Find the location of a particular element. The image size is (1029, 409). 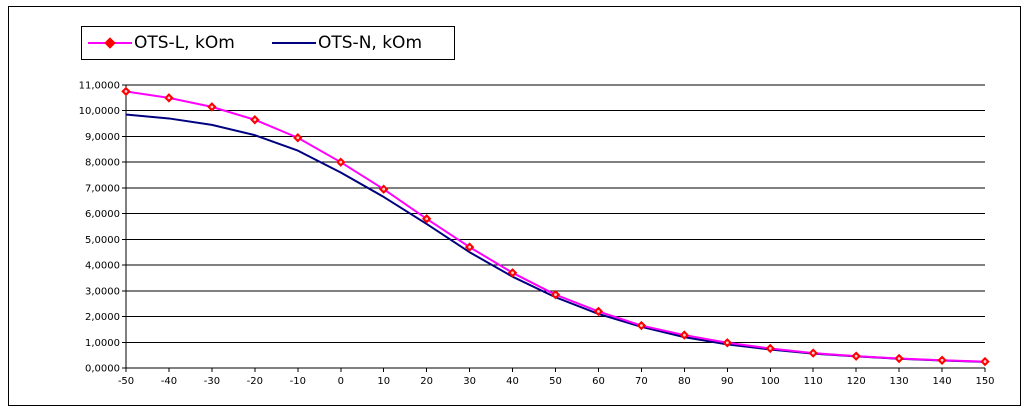

legend-label-ots-l: OTS-L, kOm is located at coordinates (184, 43).